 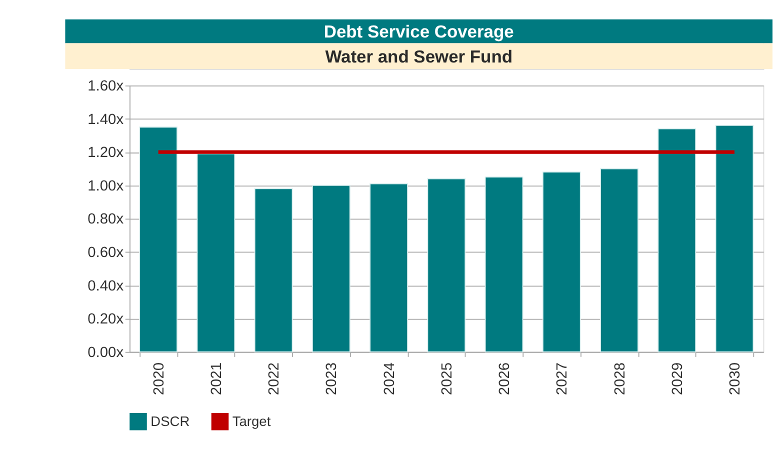 I want to click on x-tick-label: 2029, so click(x=678, y=379).